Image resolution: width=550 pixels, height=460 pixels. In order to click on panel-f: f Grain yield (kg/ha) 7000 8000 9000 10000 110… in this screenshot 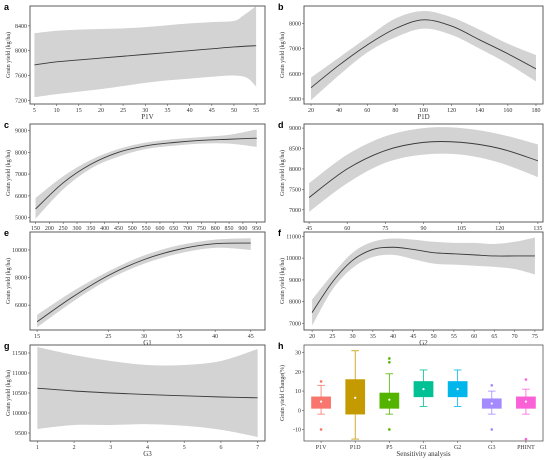, I will do `click(411, 287)`.